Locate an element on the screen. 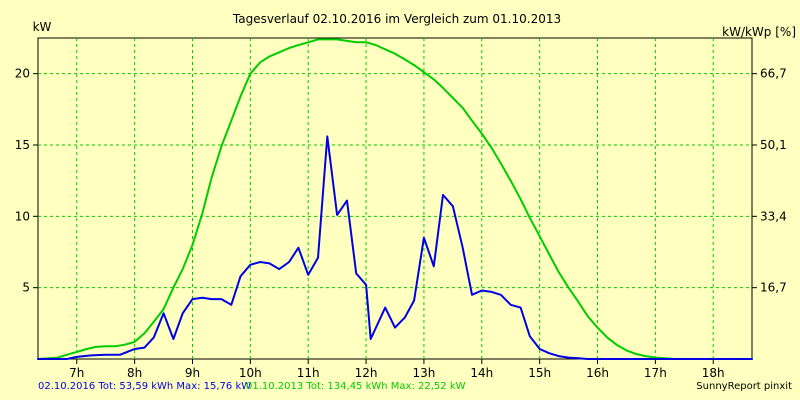 This screenshot has height=400, width=800. x-tick-label: 13h is located at coordinates (423, 373).